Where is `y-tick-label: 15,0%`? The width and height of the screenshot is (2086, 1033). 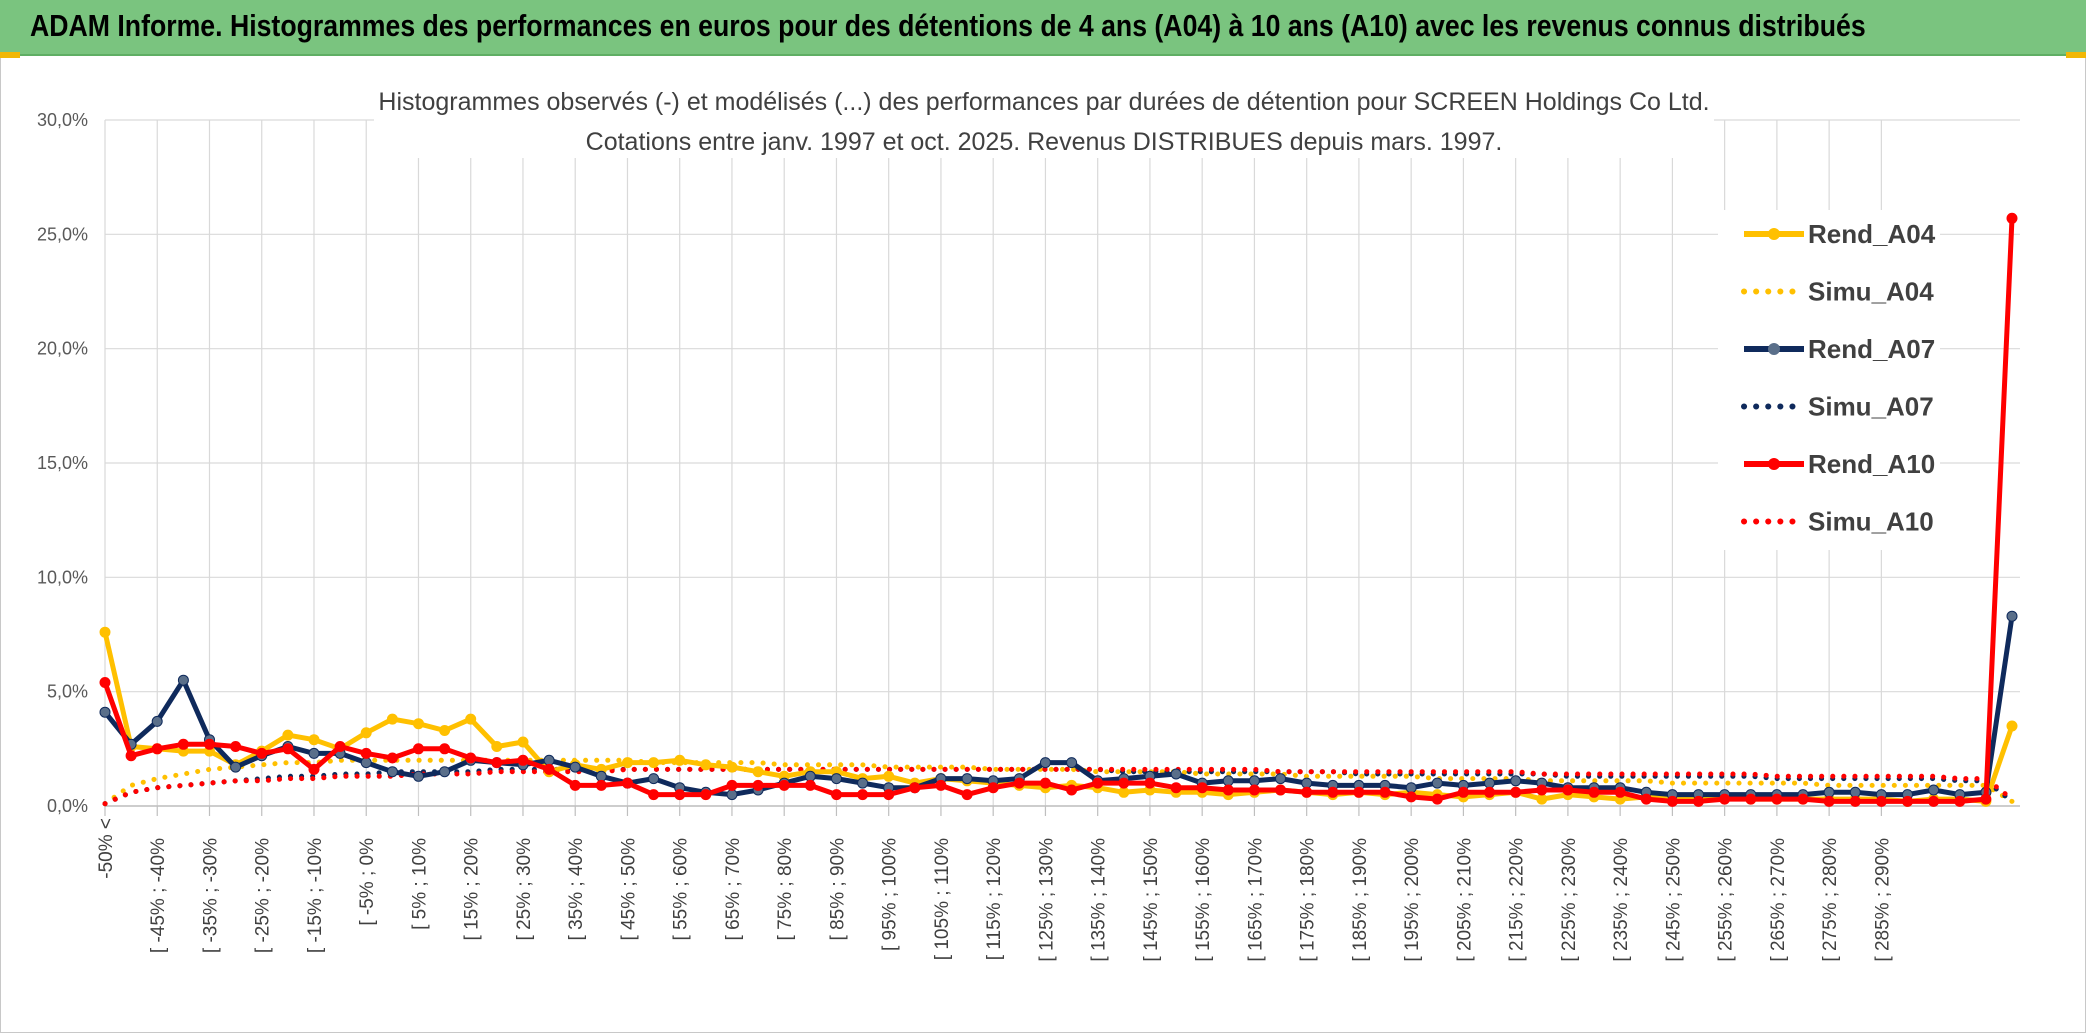 y-tick-label: 15,0% is located at coordinates (62, 463).